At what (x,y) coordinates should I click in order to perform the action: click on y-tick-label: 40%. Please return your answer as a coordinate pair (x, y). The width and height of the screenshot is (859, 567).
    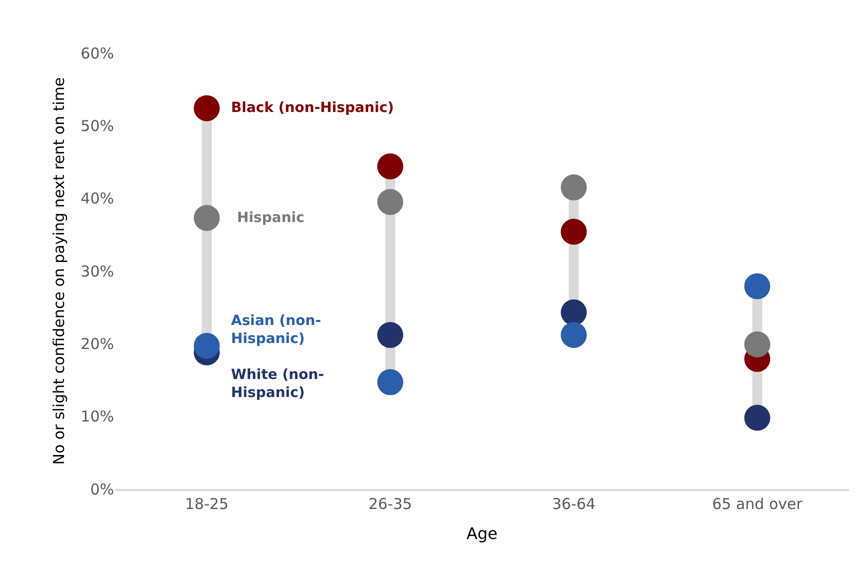
    Looking at the image, I should click on (97, 199).